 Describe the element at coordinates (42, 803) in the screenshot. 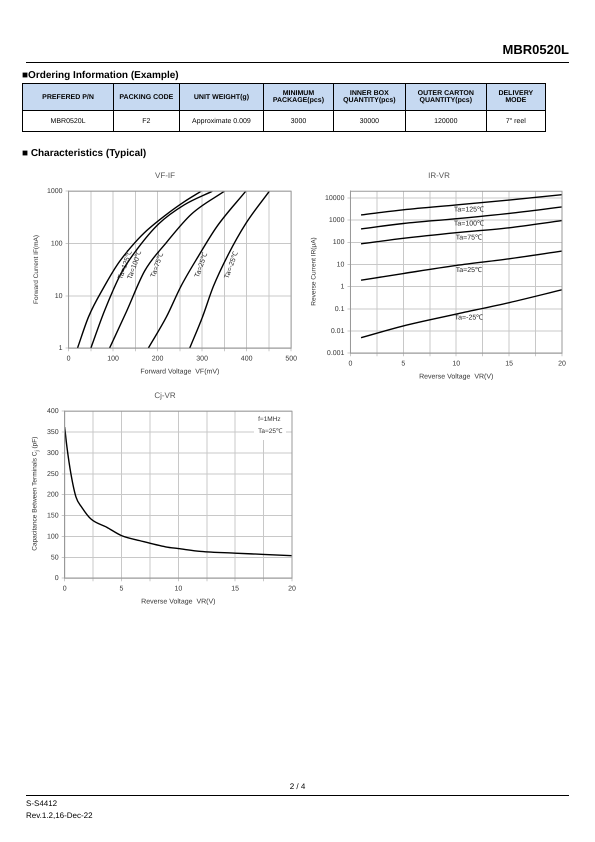

I see `text: S-S4412` at that location.